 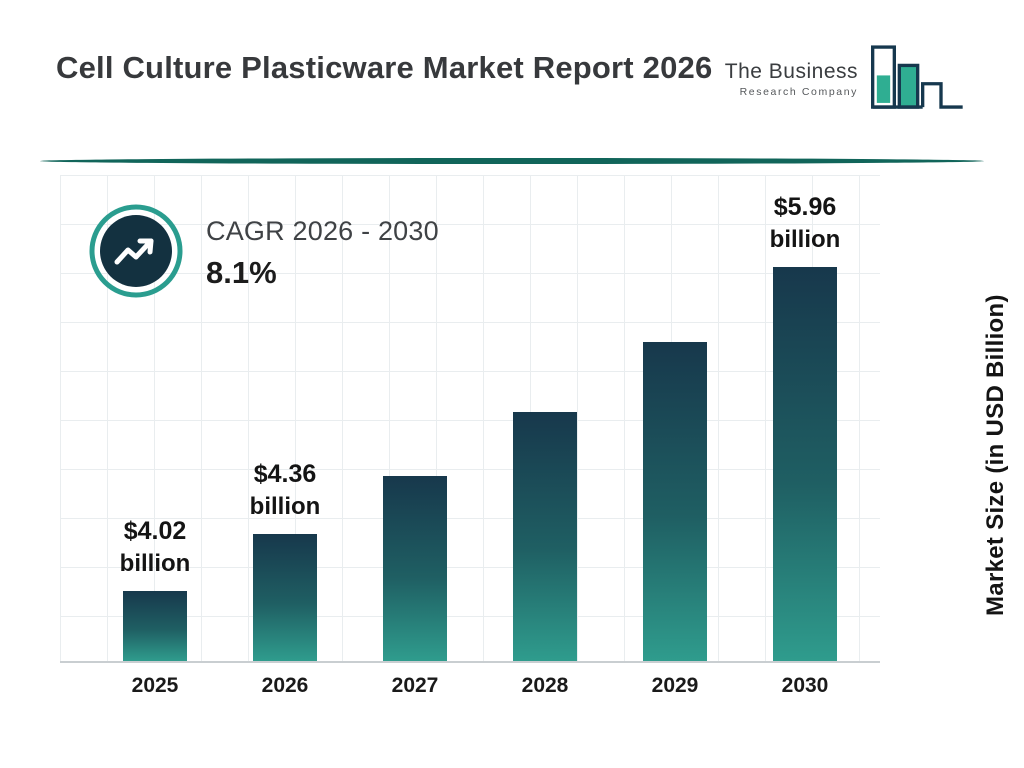 What do you see at coordinates (155, 547) in the screenshot?
I see `bar-label: $4.02 billion` at bounding box center [155, 547].